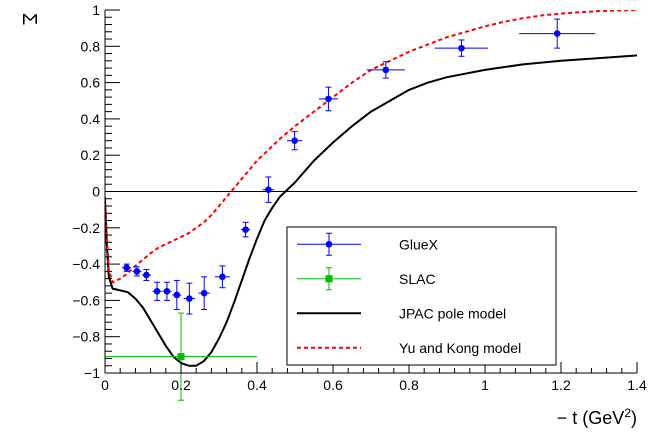 This screenshot has width=649, height=434. I want to click on x-axis-label-sup: 2, so click(627, 413).